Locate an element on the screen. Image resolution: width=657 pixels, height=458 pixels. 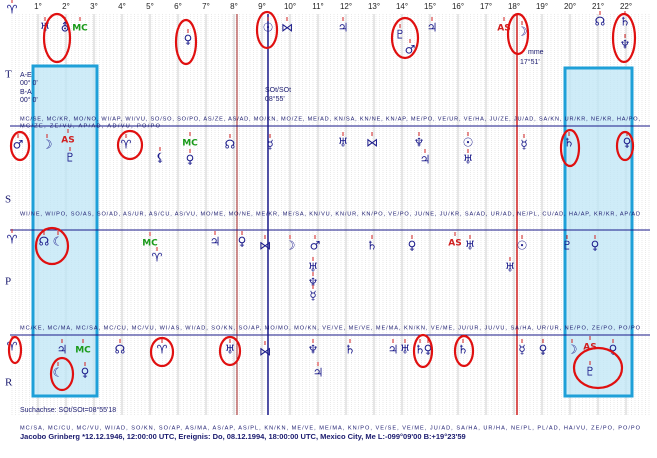
band-label: T is located at coordinates (8, 75).